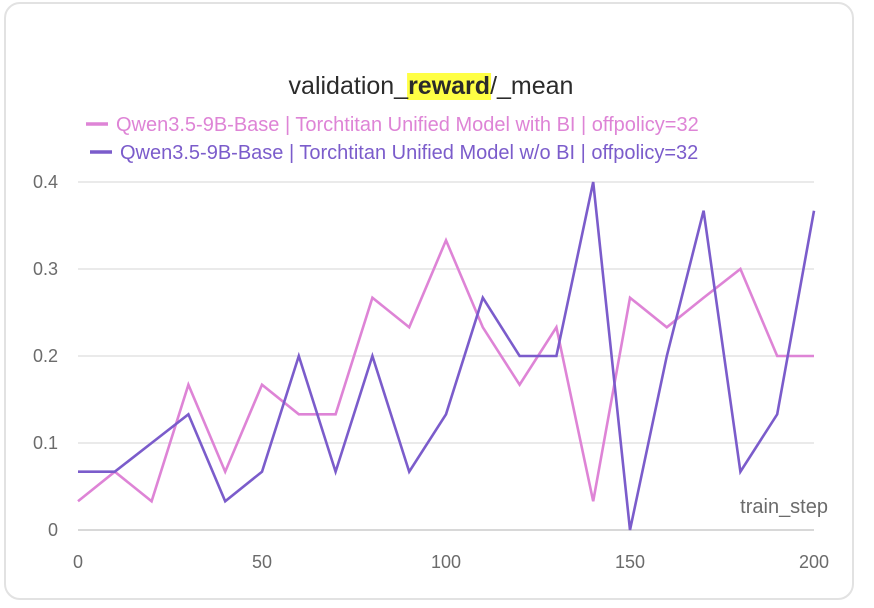 Image resolution: width=874 pixels, height=608 pixels. What do you see at coordinates (784, 507) in the screenshot?
I see `x-axis-label: train_step` at bounding box center [784, 507].